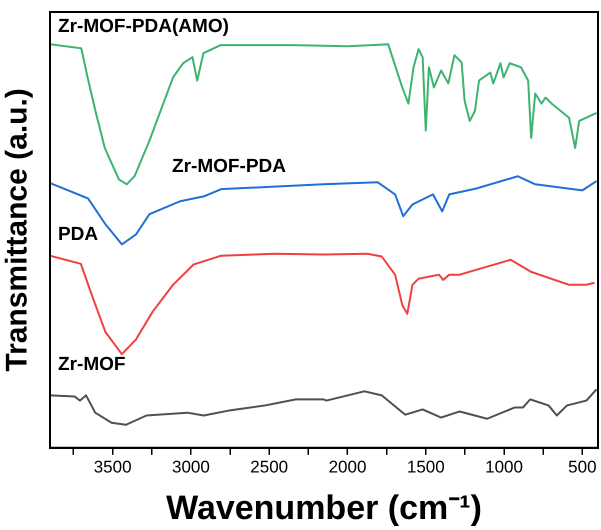 This screenshot has width=601, height=530. I want to click on x-tick-label: 1500, so click(425, 467).